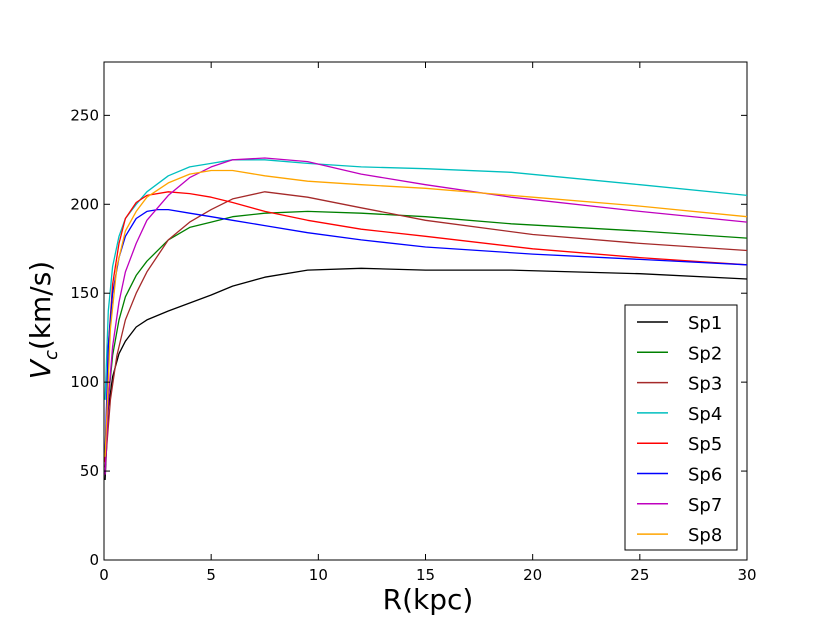 Image resolution: width=830 pixels, height=623 pixels. Describe the element at coordinates (84, 382) in the screenshot. I see `y-tick-label: 100` at that location.